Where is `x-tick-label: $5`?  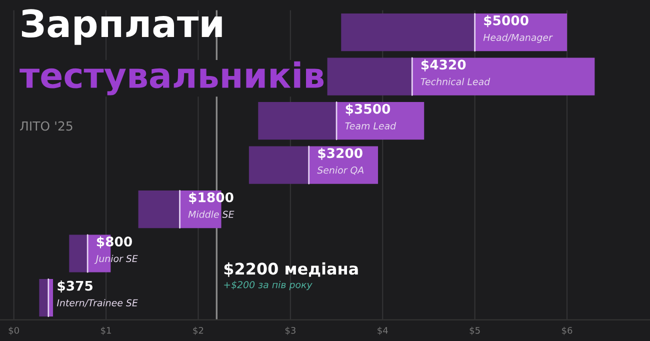 x-tick-label: $5 is located at coordinates (475, 330).